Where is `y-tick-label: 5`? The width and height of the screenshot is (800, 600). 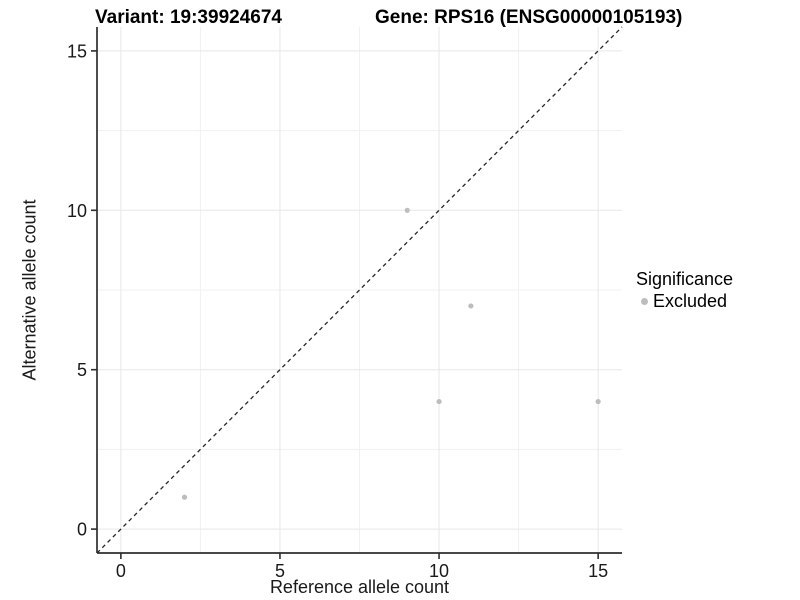
y-tick-label: 5 is located at coordinates (82, 370).